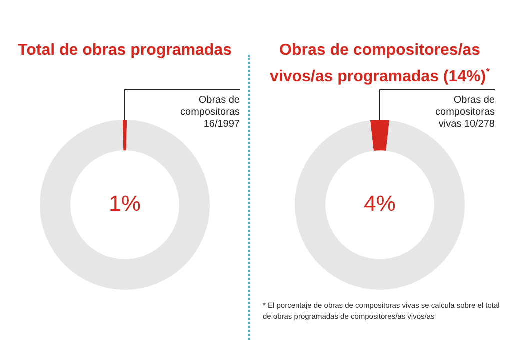 The height and width of the screenshot is (346, 510). Describe the element at coordinates (380, 64) in the screenshot. I see `chart-title: Obras de compositores/as vivos/as programadas (14%)$^{*}$` at that location.